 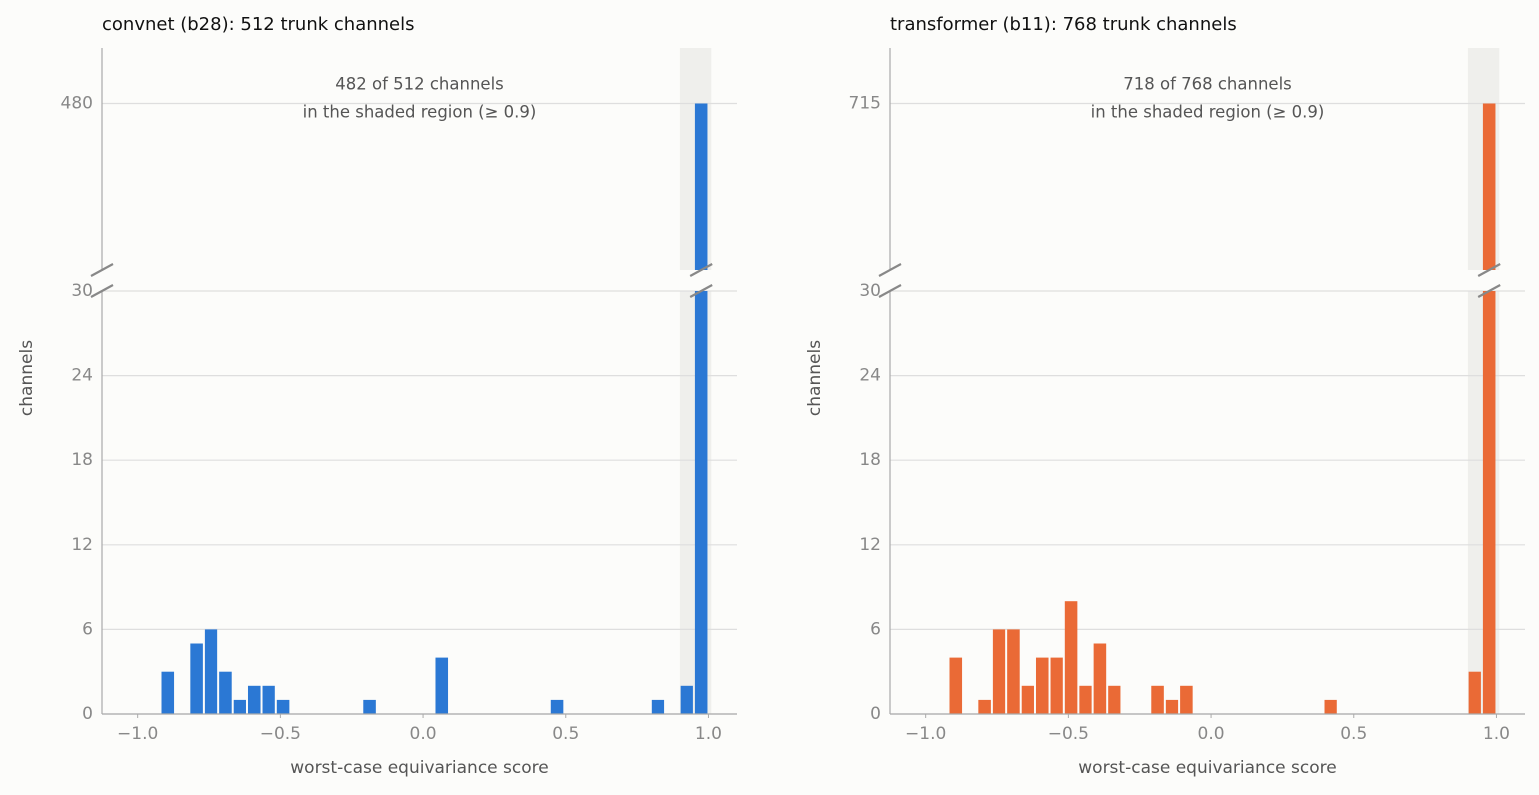 What do you see at coordinates (419, 84) in the screenshot?
I see `annotation: 482 of 512 channels` at bounding box center [419, 84].